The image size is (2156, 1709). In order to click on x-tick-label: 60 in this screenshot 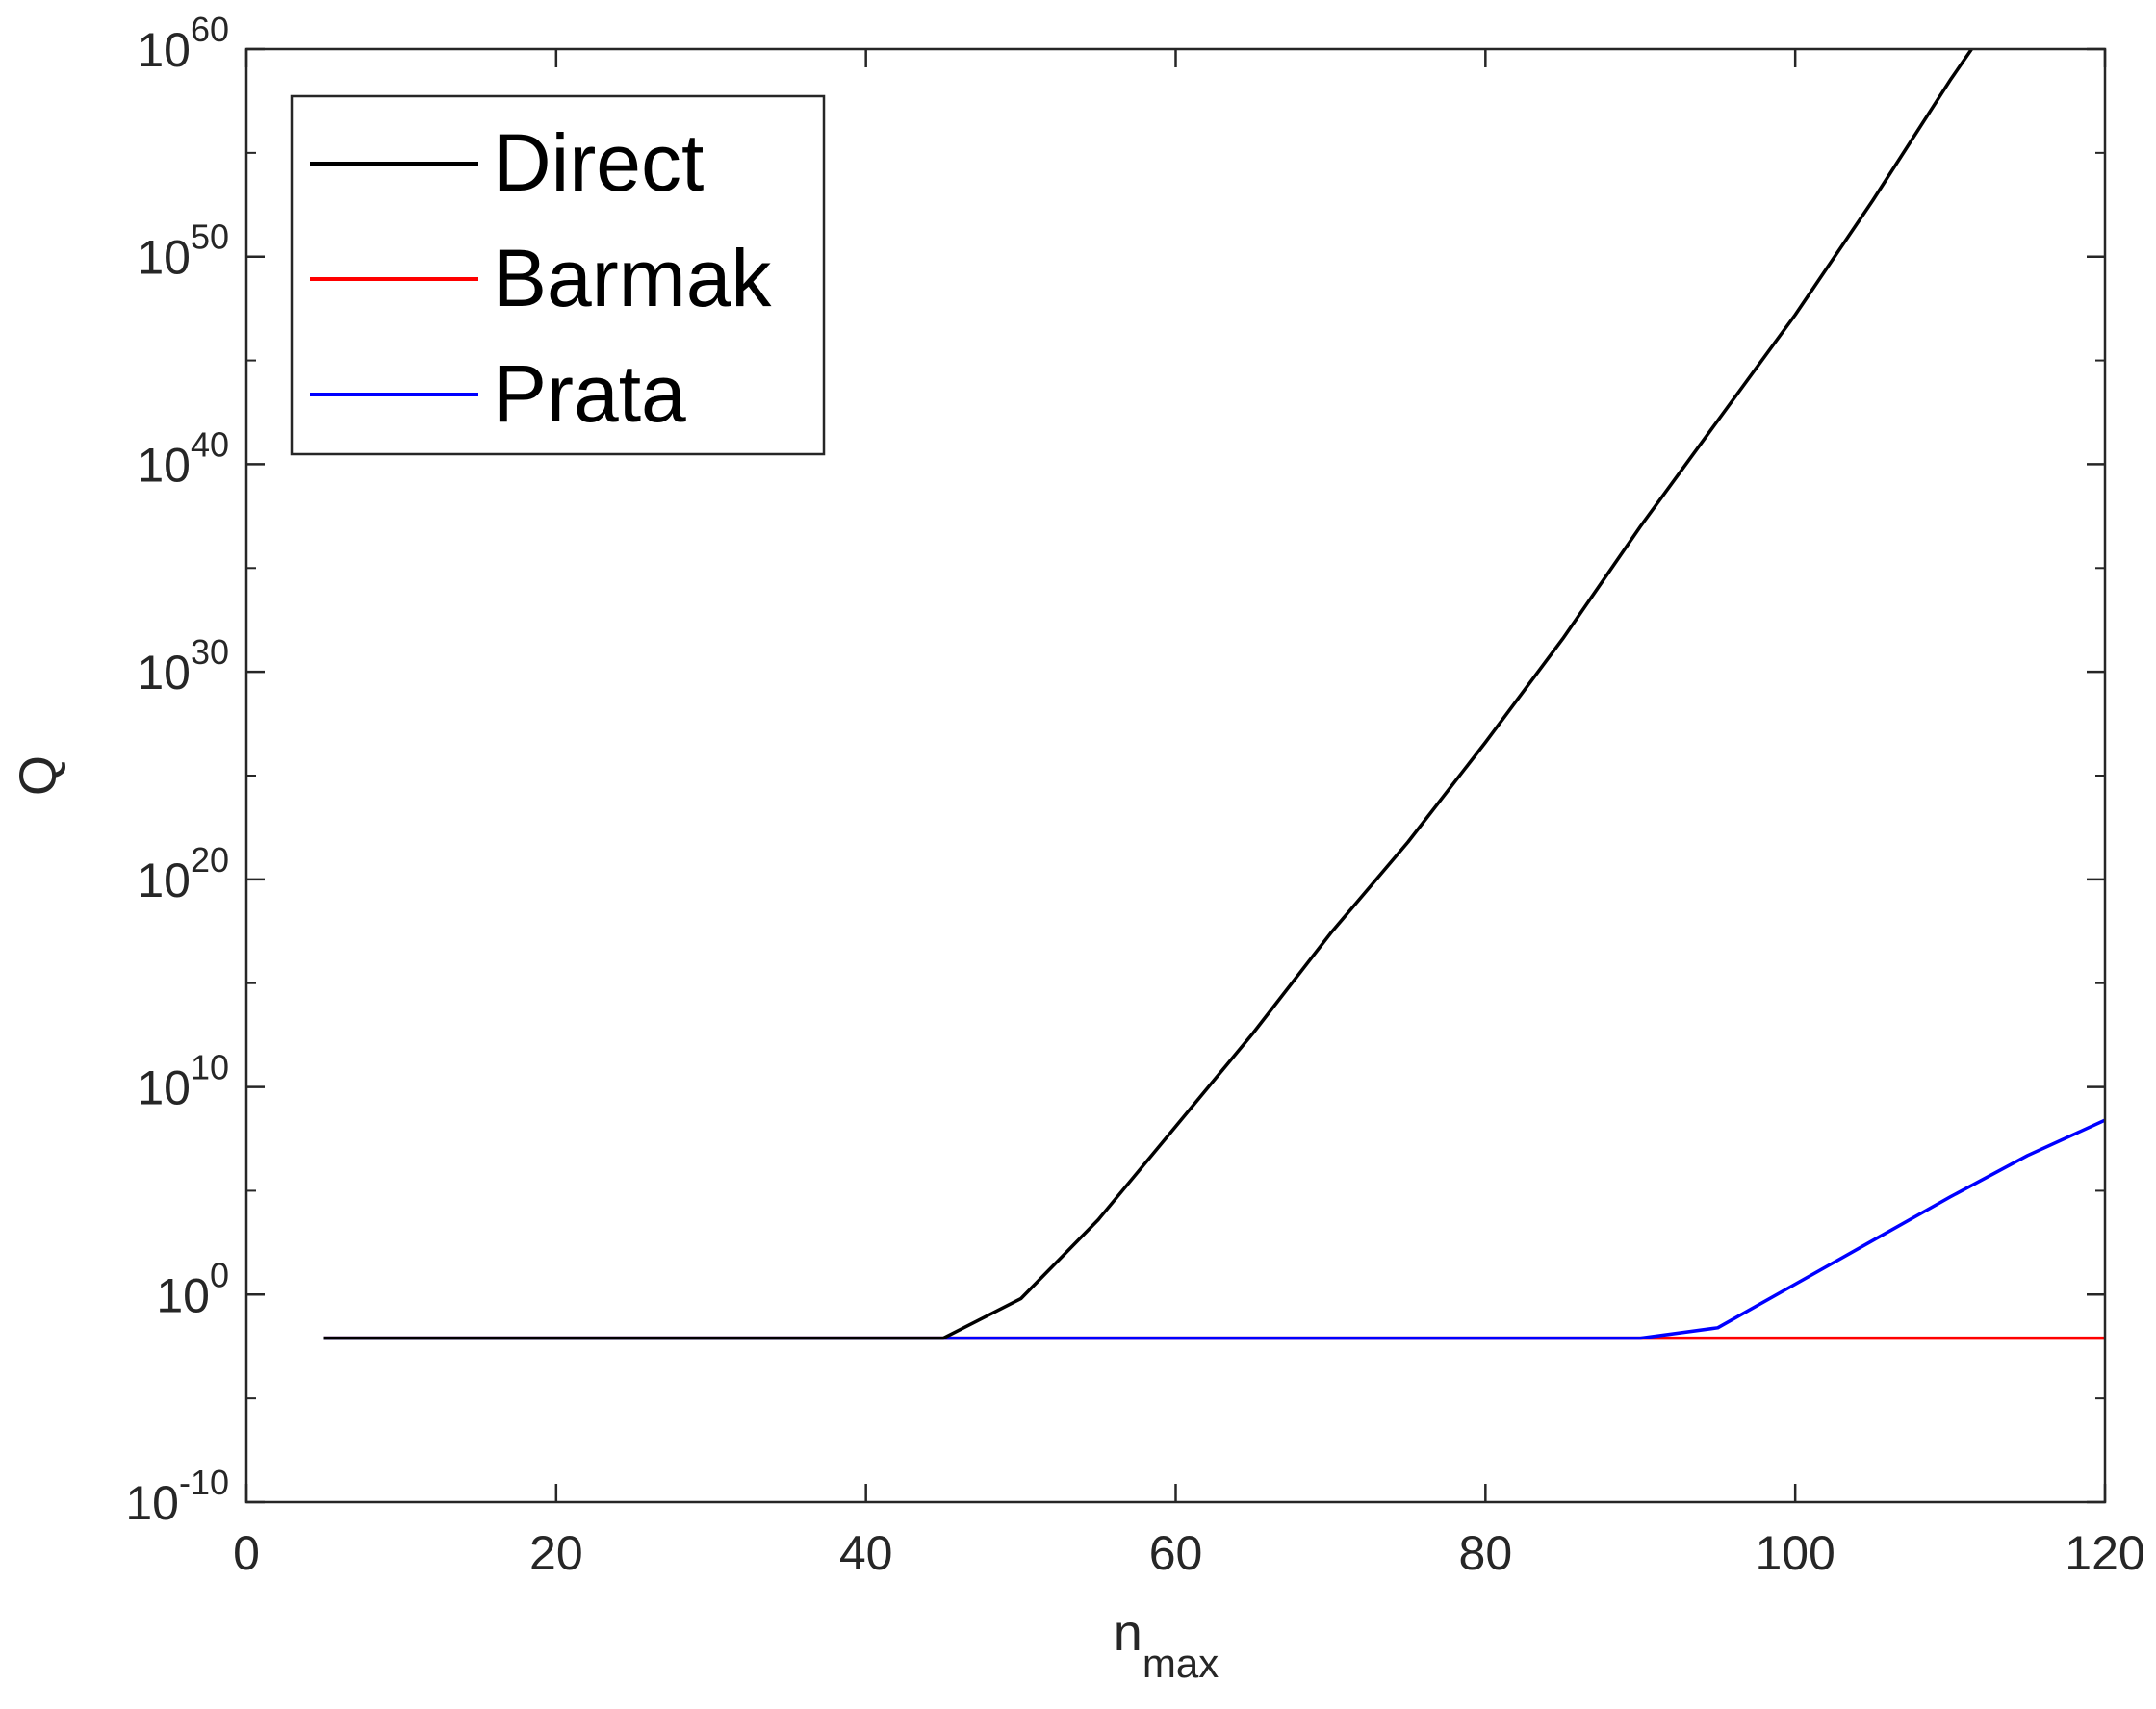, I will do `click(1176, 1553)`.